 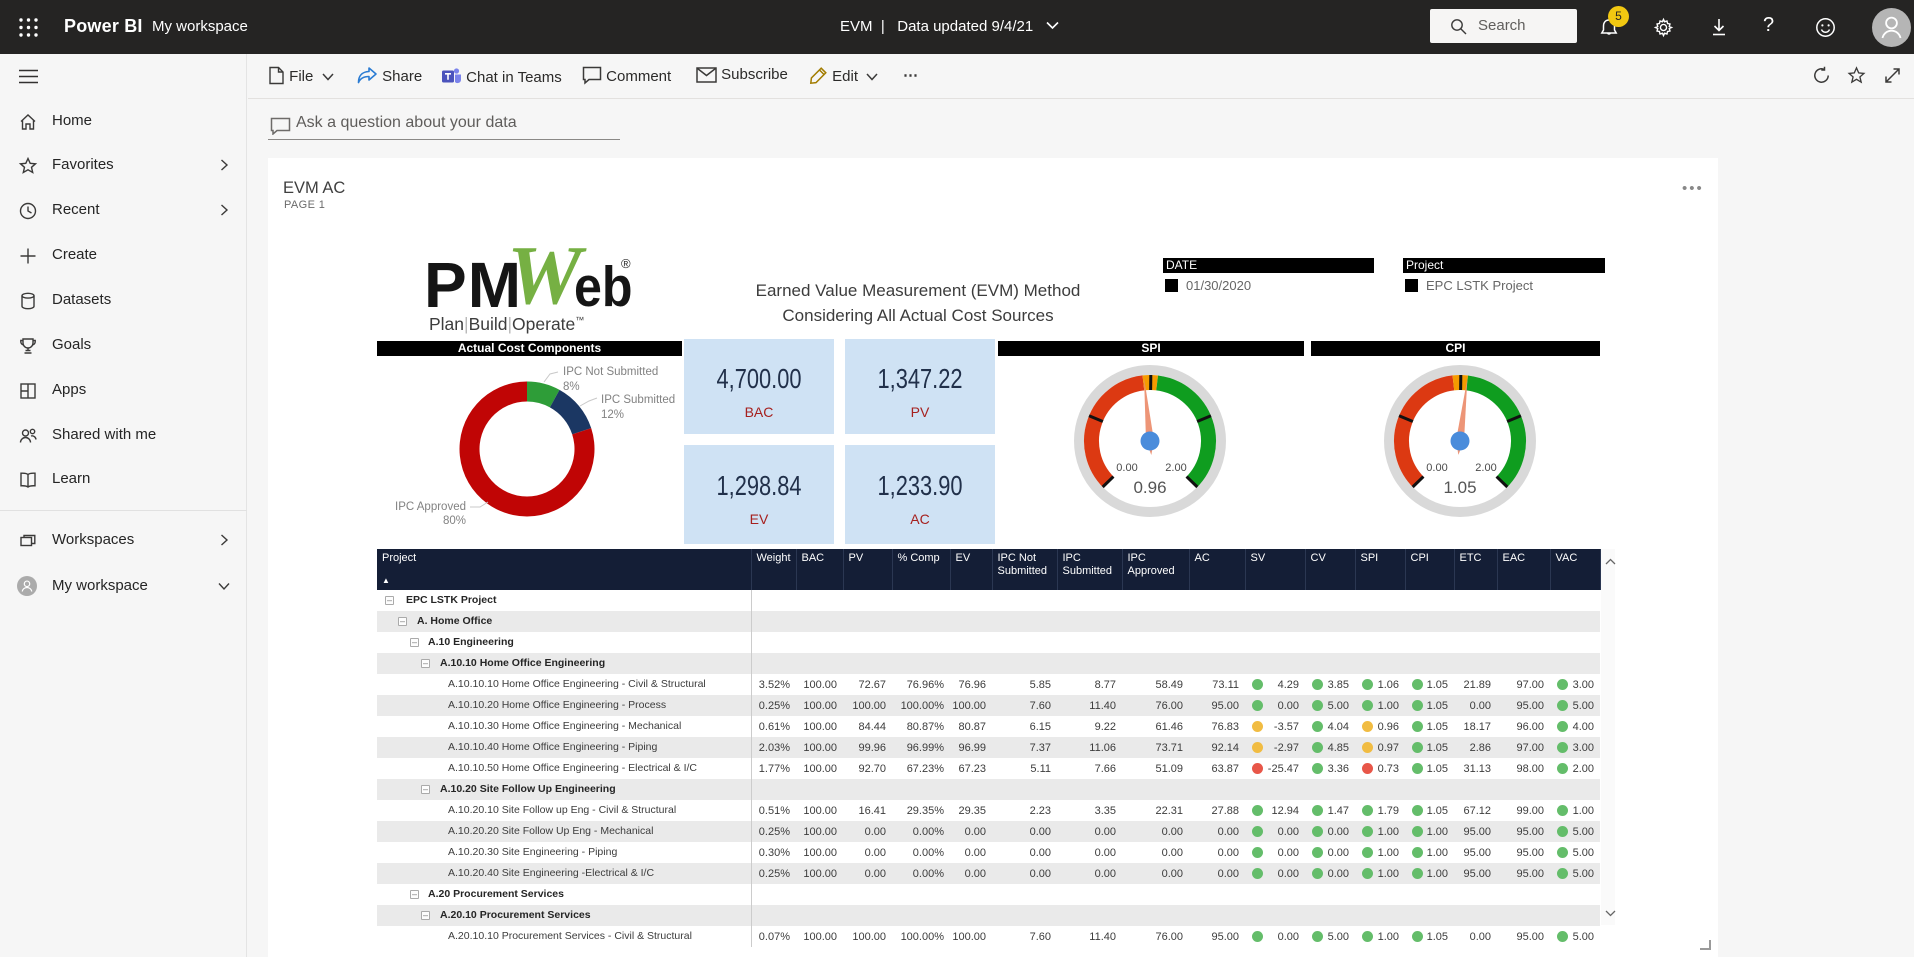 What do you see at coordinates (638, 400) in the screenshot?
I see `svg-text: IPC Submitted` at bounding box center [638, 400].